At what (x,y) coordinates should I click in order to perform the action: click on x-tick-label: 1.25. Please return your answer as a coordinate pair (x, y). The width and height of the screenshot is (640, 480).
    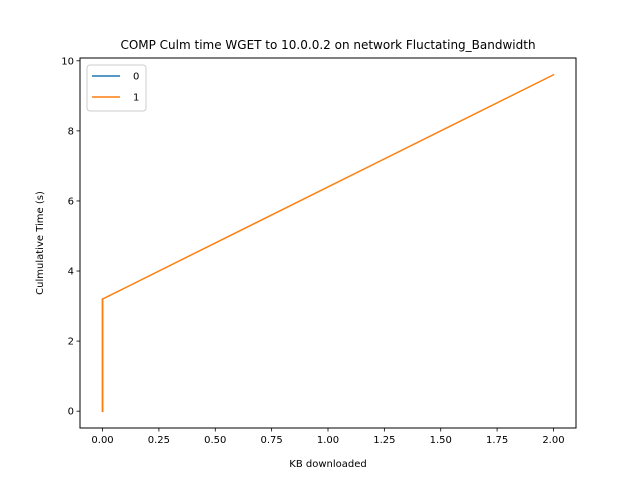
    Looking at the image, I should click on (384, 440).